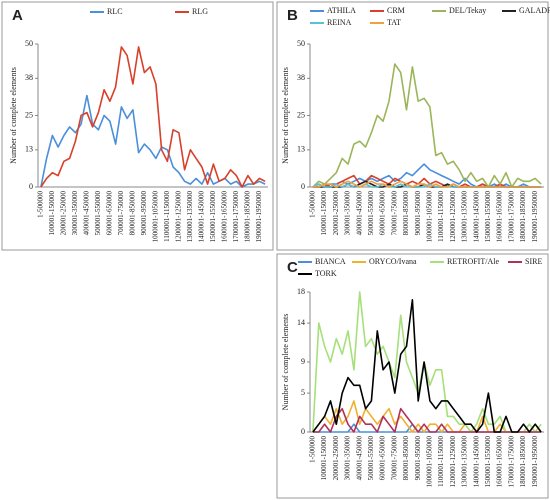 Image resolution: width=550 pixels, height=500 pixels. What do you see at coordinates (394, 22) in the screenshot?
I see `legend-label: TAT` at bounding box center [394, 22].